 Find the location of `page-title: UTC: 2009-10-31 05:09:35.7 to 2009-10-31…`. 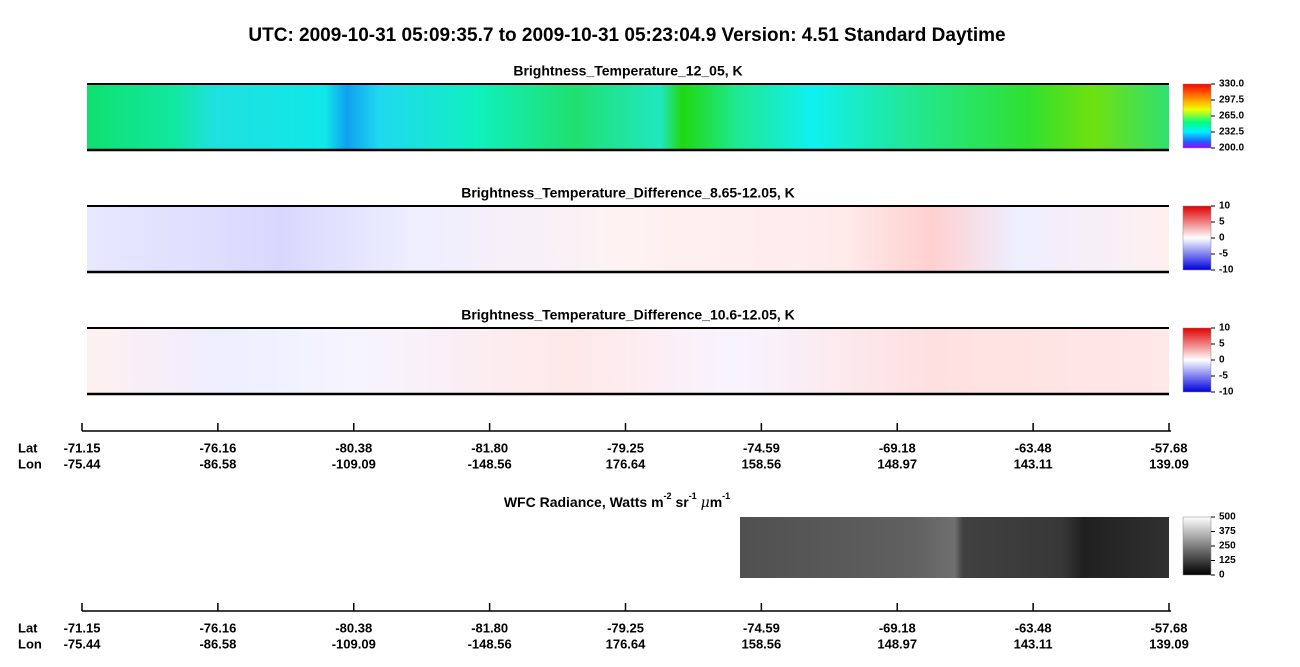

page-title: UTC: 2009-10-31 05:09:35.7 to 2009-10-31… is located at coordinates (626, 35).